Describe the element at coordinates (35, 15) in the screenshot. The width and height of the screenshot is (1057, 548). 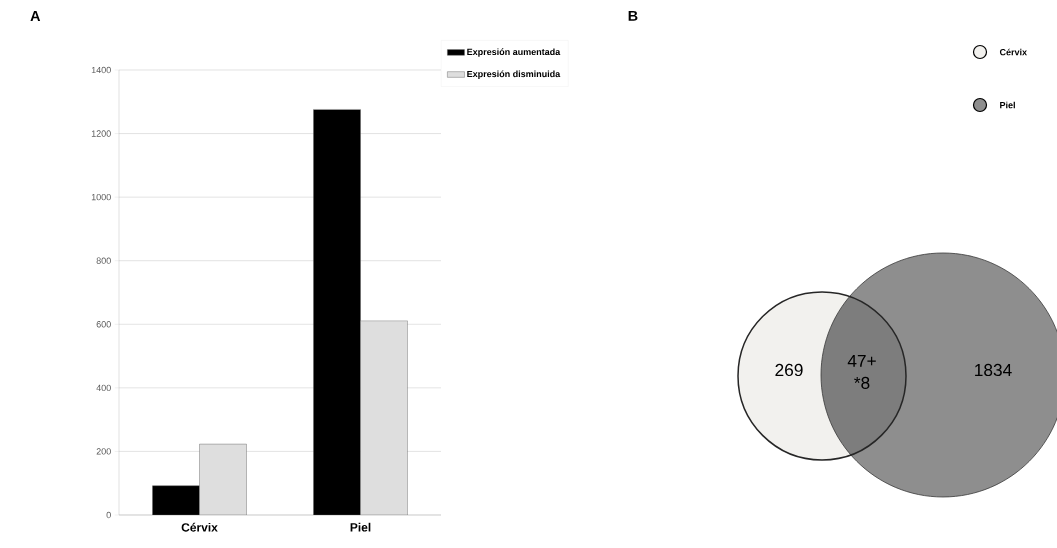
I see `chart-title: A` at that location.